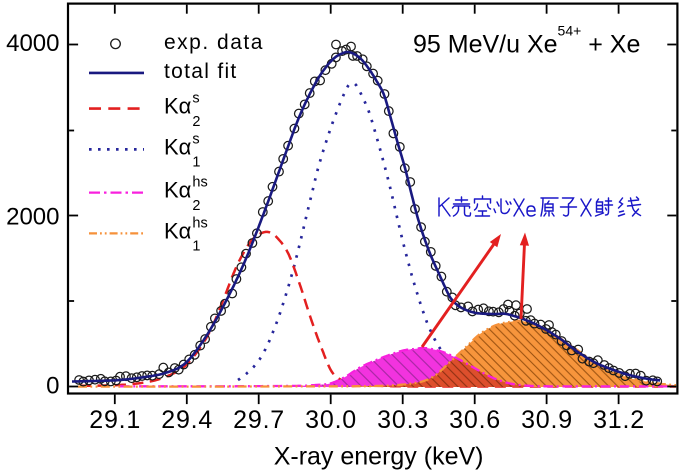 This screenshot has height=476, width=682. Describe the element at coordinates (547, 420) in the screenshot. I see `svg-text: 30.9` at that location.